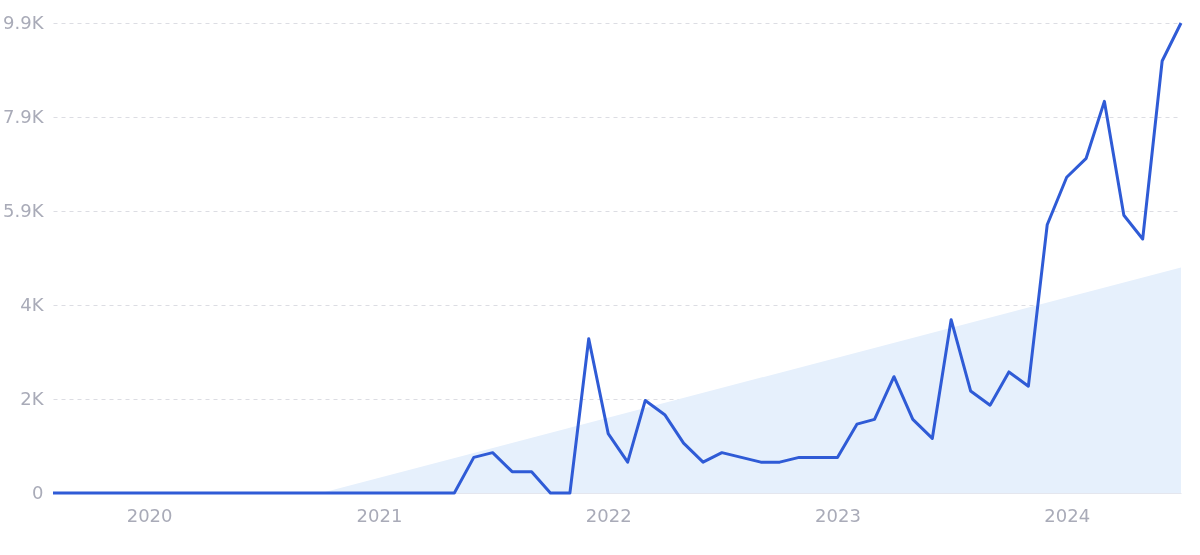 The image size is (1200, 555). Describe the element at coordinates (38, 492) in the screenshot. I see `y-tick-label: 0` at that location.